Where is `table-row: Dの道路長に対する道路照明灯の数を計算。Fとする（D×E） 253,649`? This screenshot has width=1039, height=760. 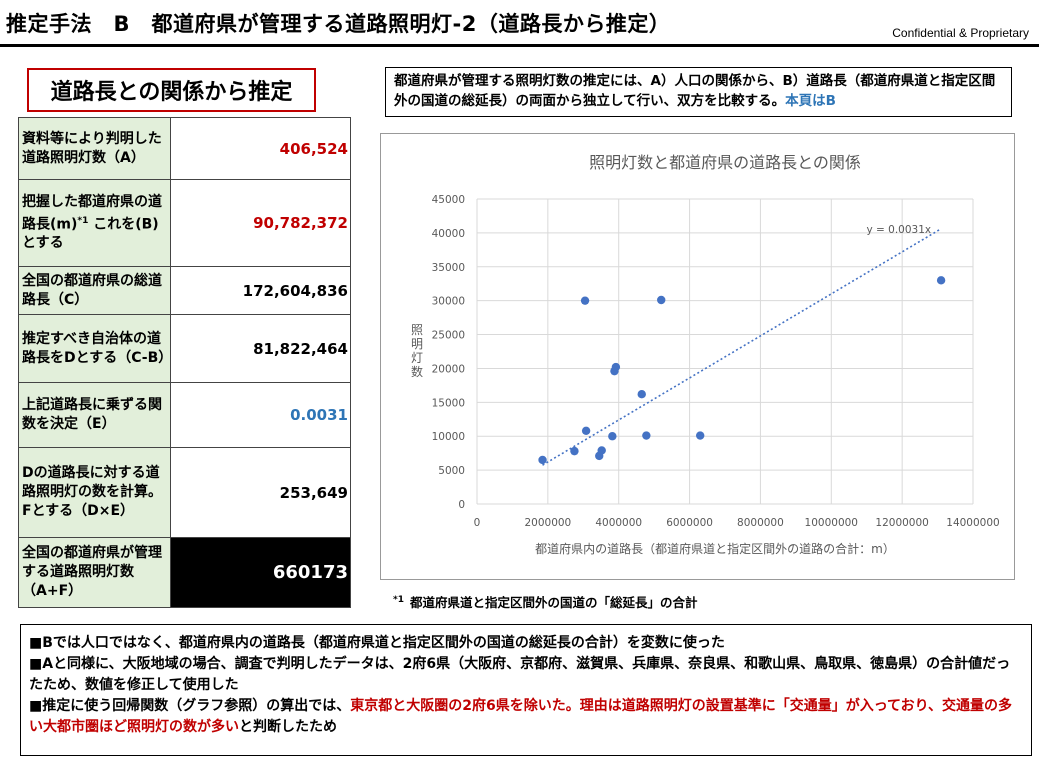
table-row: Dの道路長に対する道路照明灯の数を計算。Fとする（D×E） 253,649 is located at coordinates (184, 492).